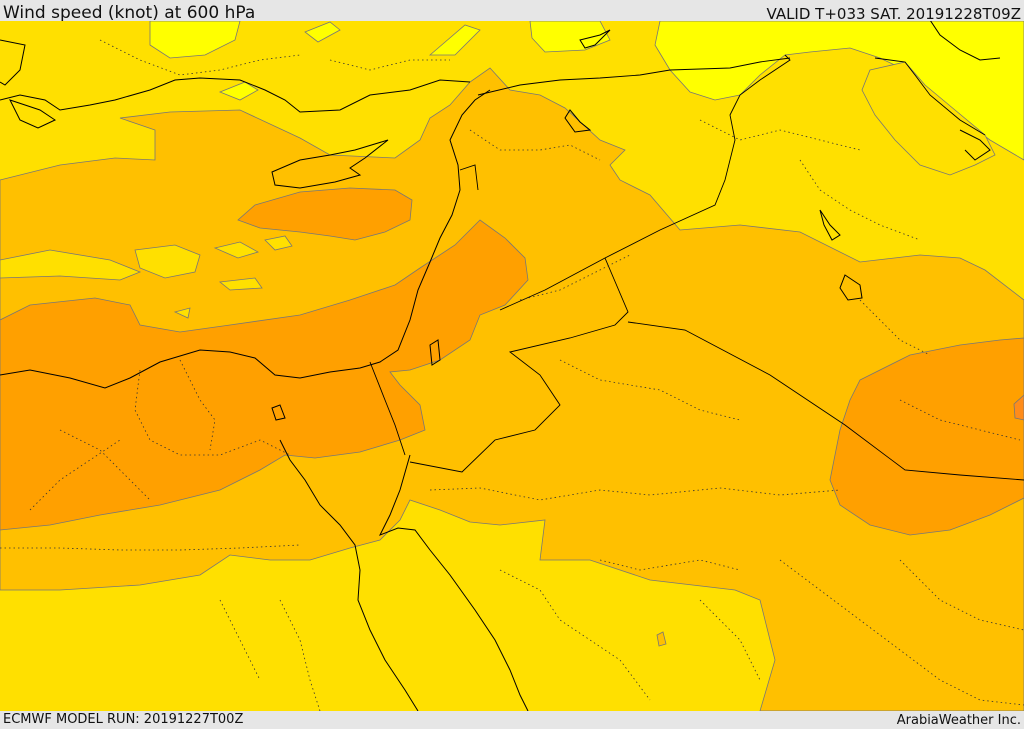  I want to click on wind-band-lightest, so click(839, 91).